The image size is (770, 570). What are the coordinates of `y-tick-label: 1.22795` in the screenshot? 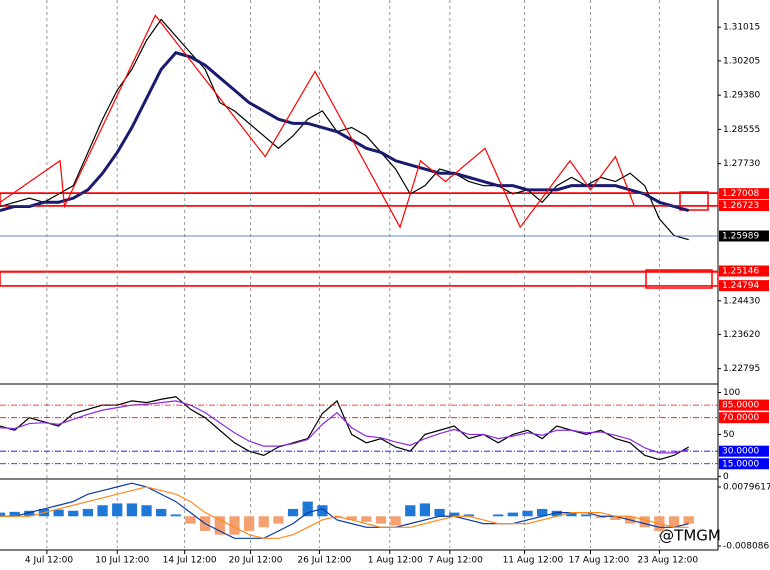 It's located at (741, 369).